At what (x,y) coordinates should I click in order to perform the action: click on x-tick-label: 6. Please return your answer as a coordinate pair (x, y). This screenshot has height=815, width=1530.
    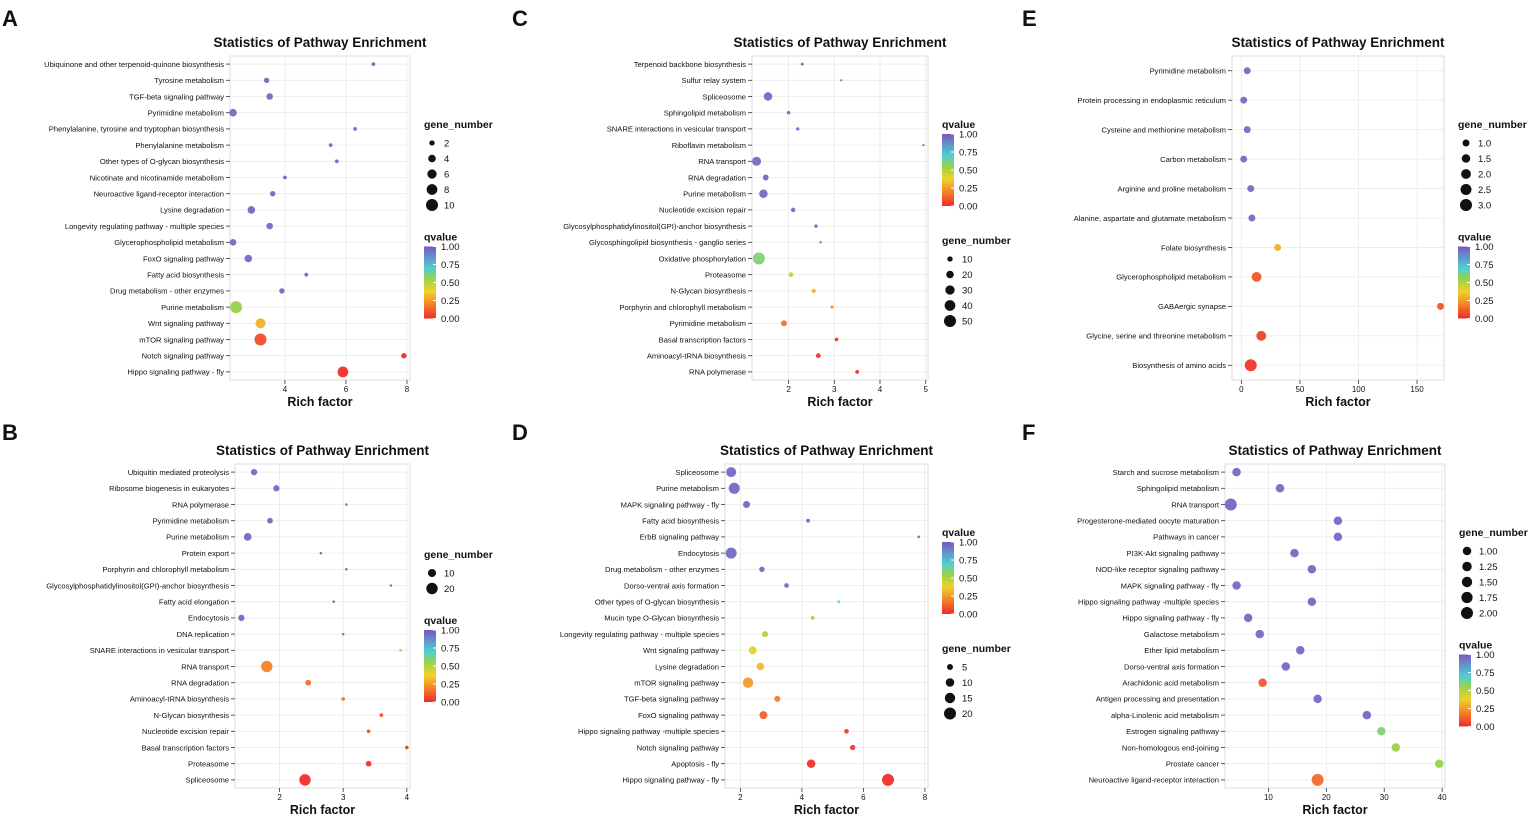
    Looking at the image, I should click on (863, 797).